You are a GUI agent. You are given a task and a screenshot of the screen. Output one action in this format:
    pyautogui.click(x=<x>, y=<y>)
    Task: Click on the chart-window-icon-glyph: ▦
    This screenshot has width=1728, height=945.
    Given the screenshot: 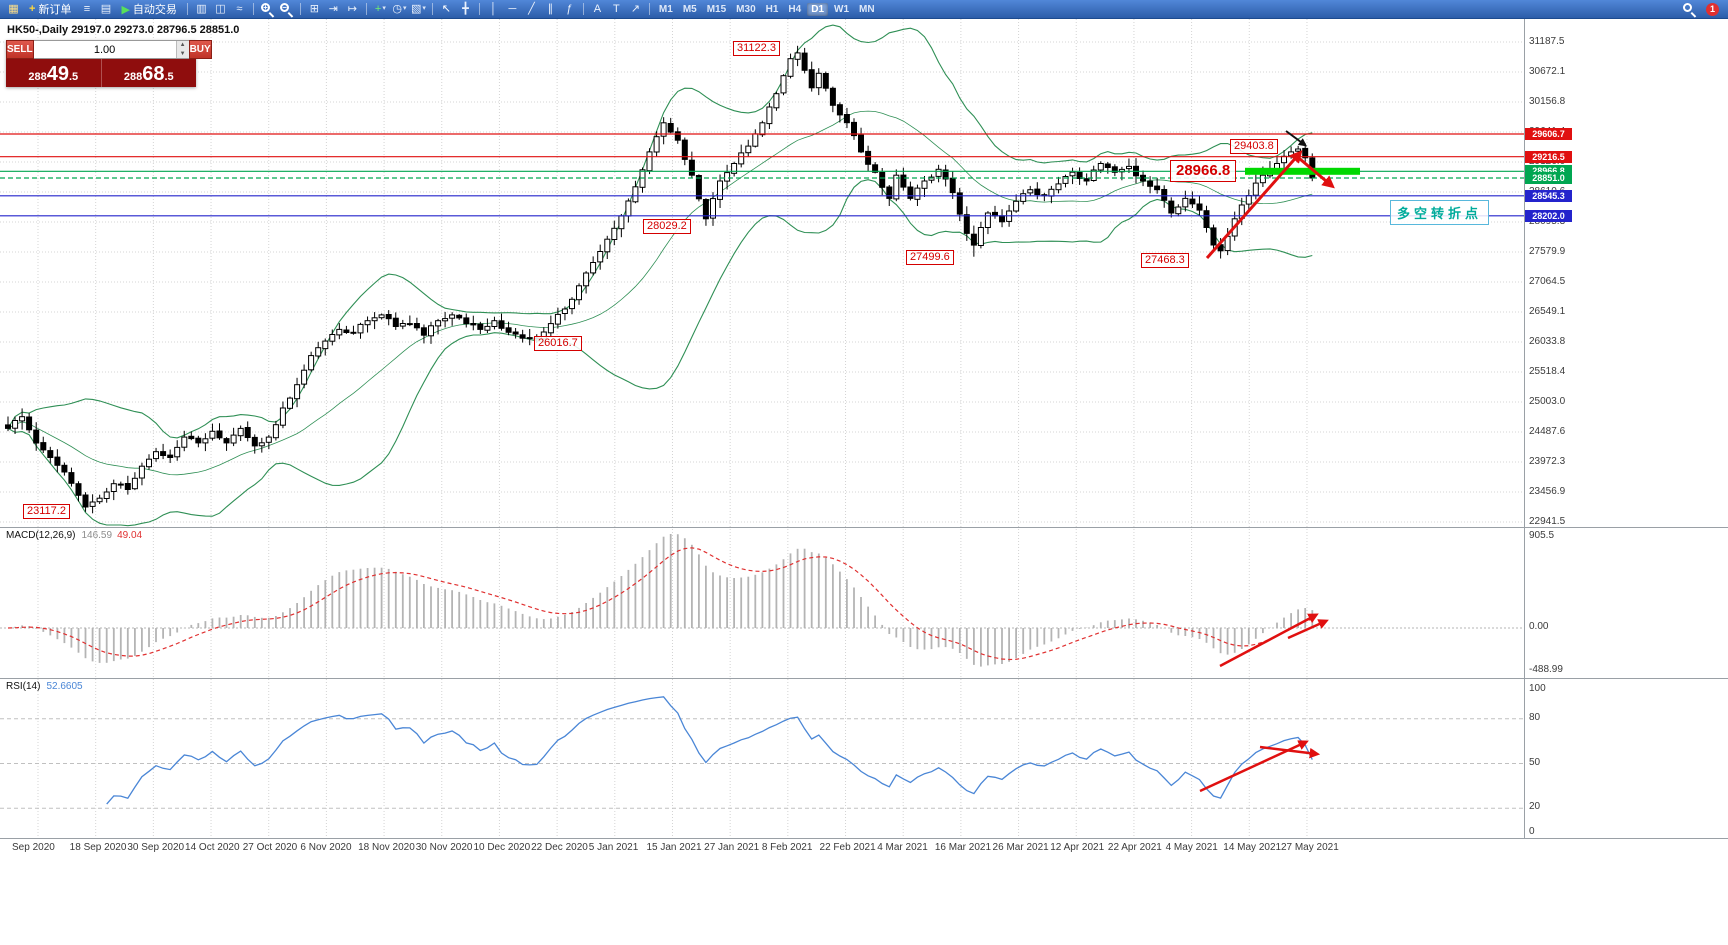 What is the action you would take?
    pyautogui.click(x=13, y=9)
    